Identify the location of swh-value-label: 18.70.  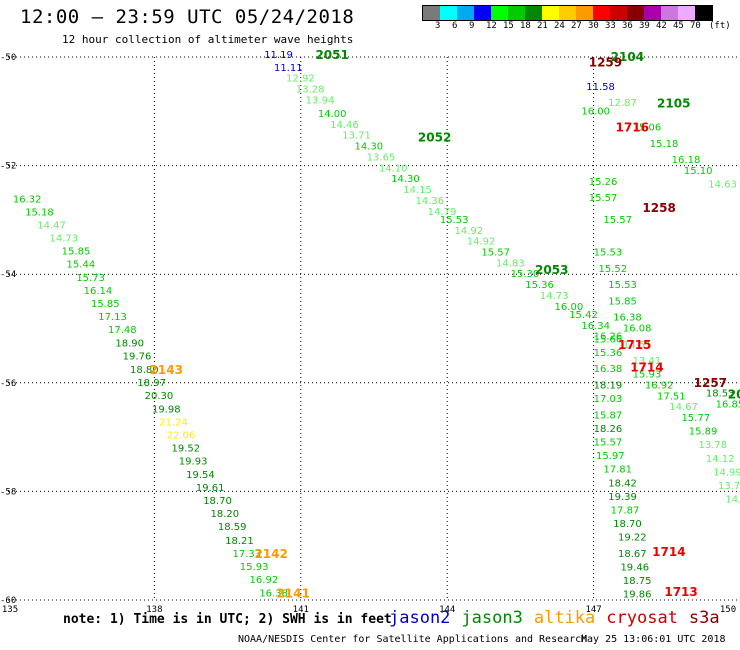
(627, 524).